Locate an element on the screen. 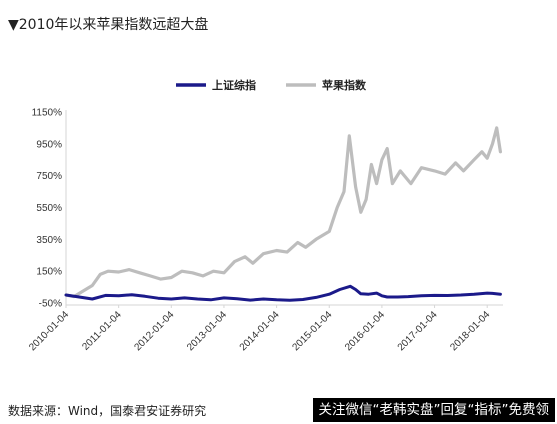 The height and width of the screenshot is (424, 557). x-tick-label: 2013-01-04 is located at coordinates (207, 331).